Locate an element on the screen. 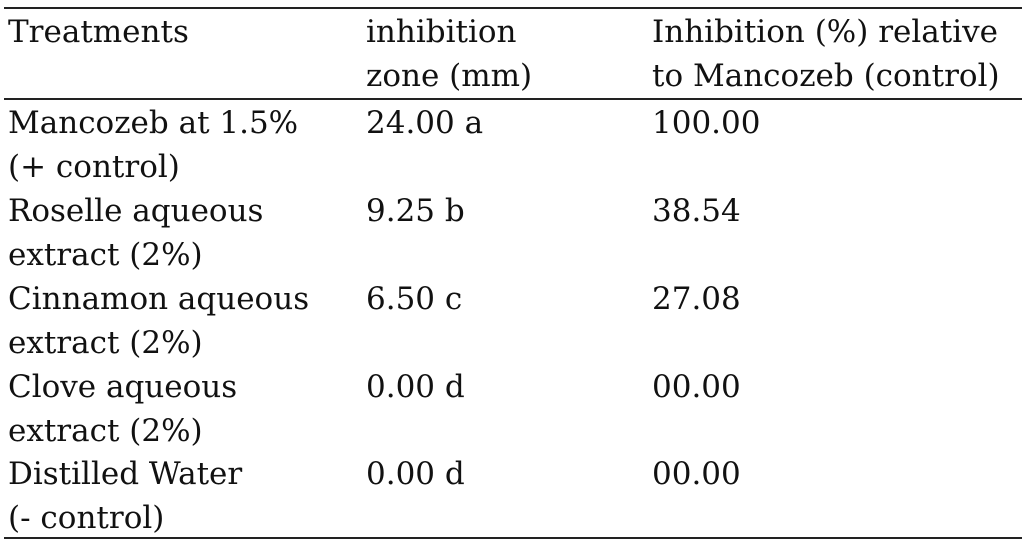  inhibition-zone-cell: 6.50 c is located at coordinates (414, 299).